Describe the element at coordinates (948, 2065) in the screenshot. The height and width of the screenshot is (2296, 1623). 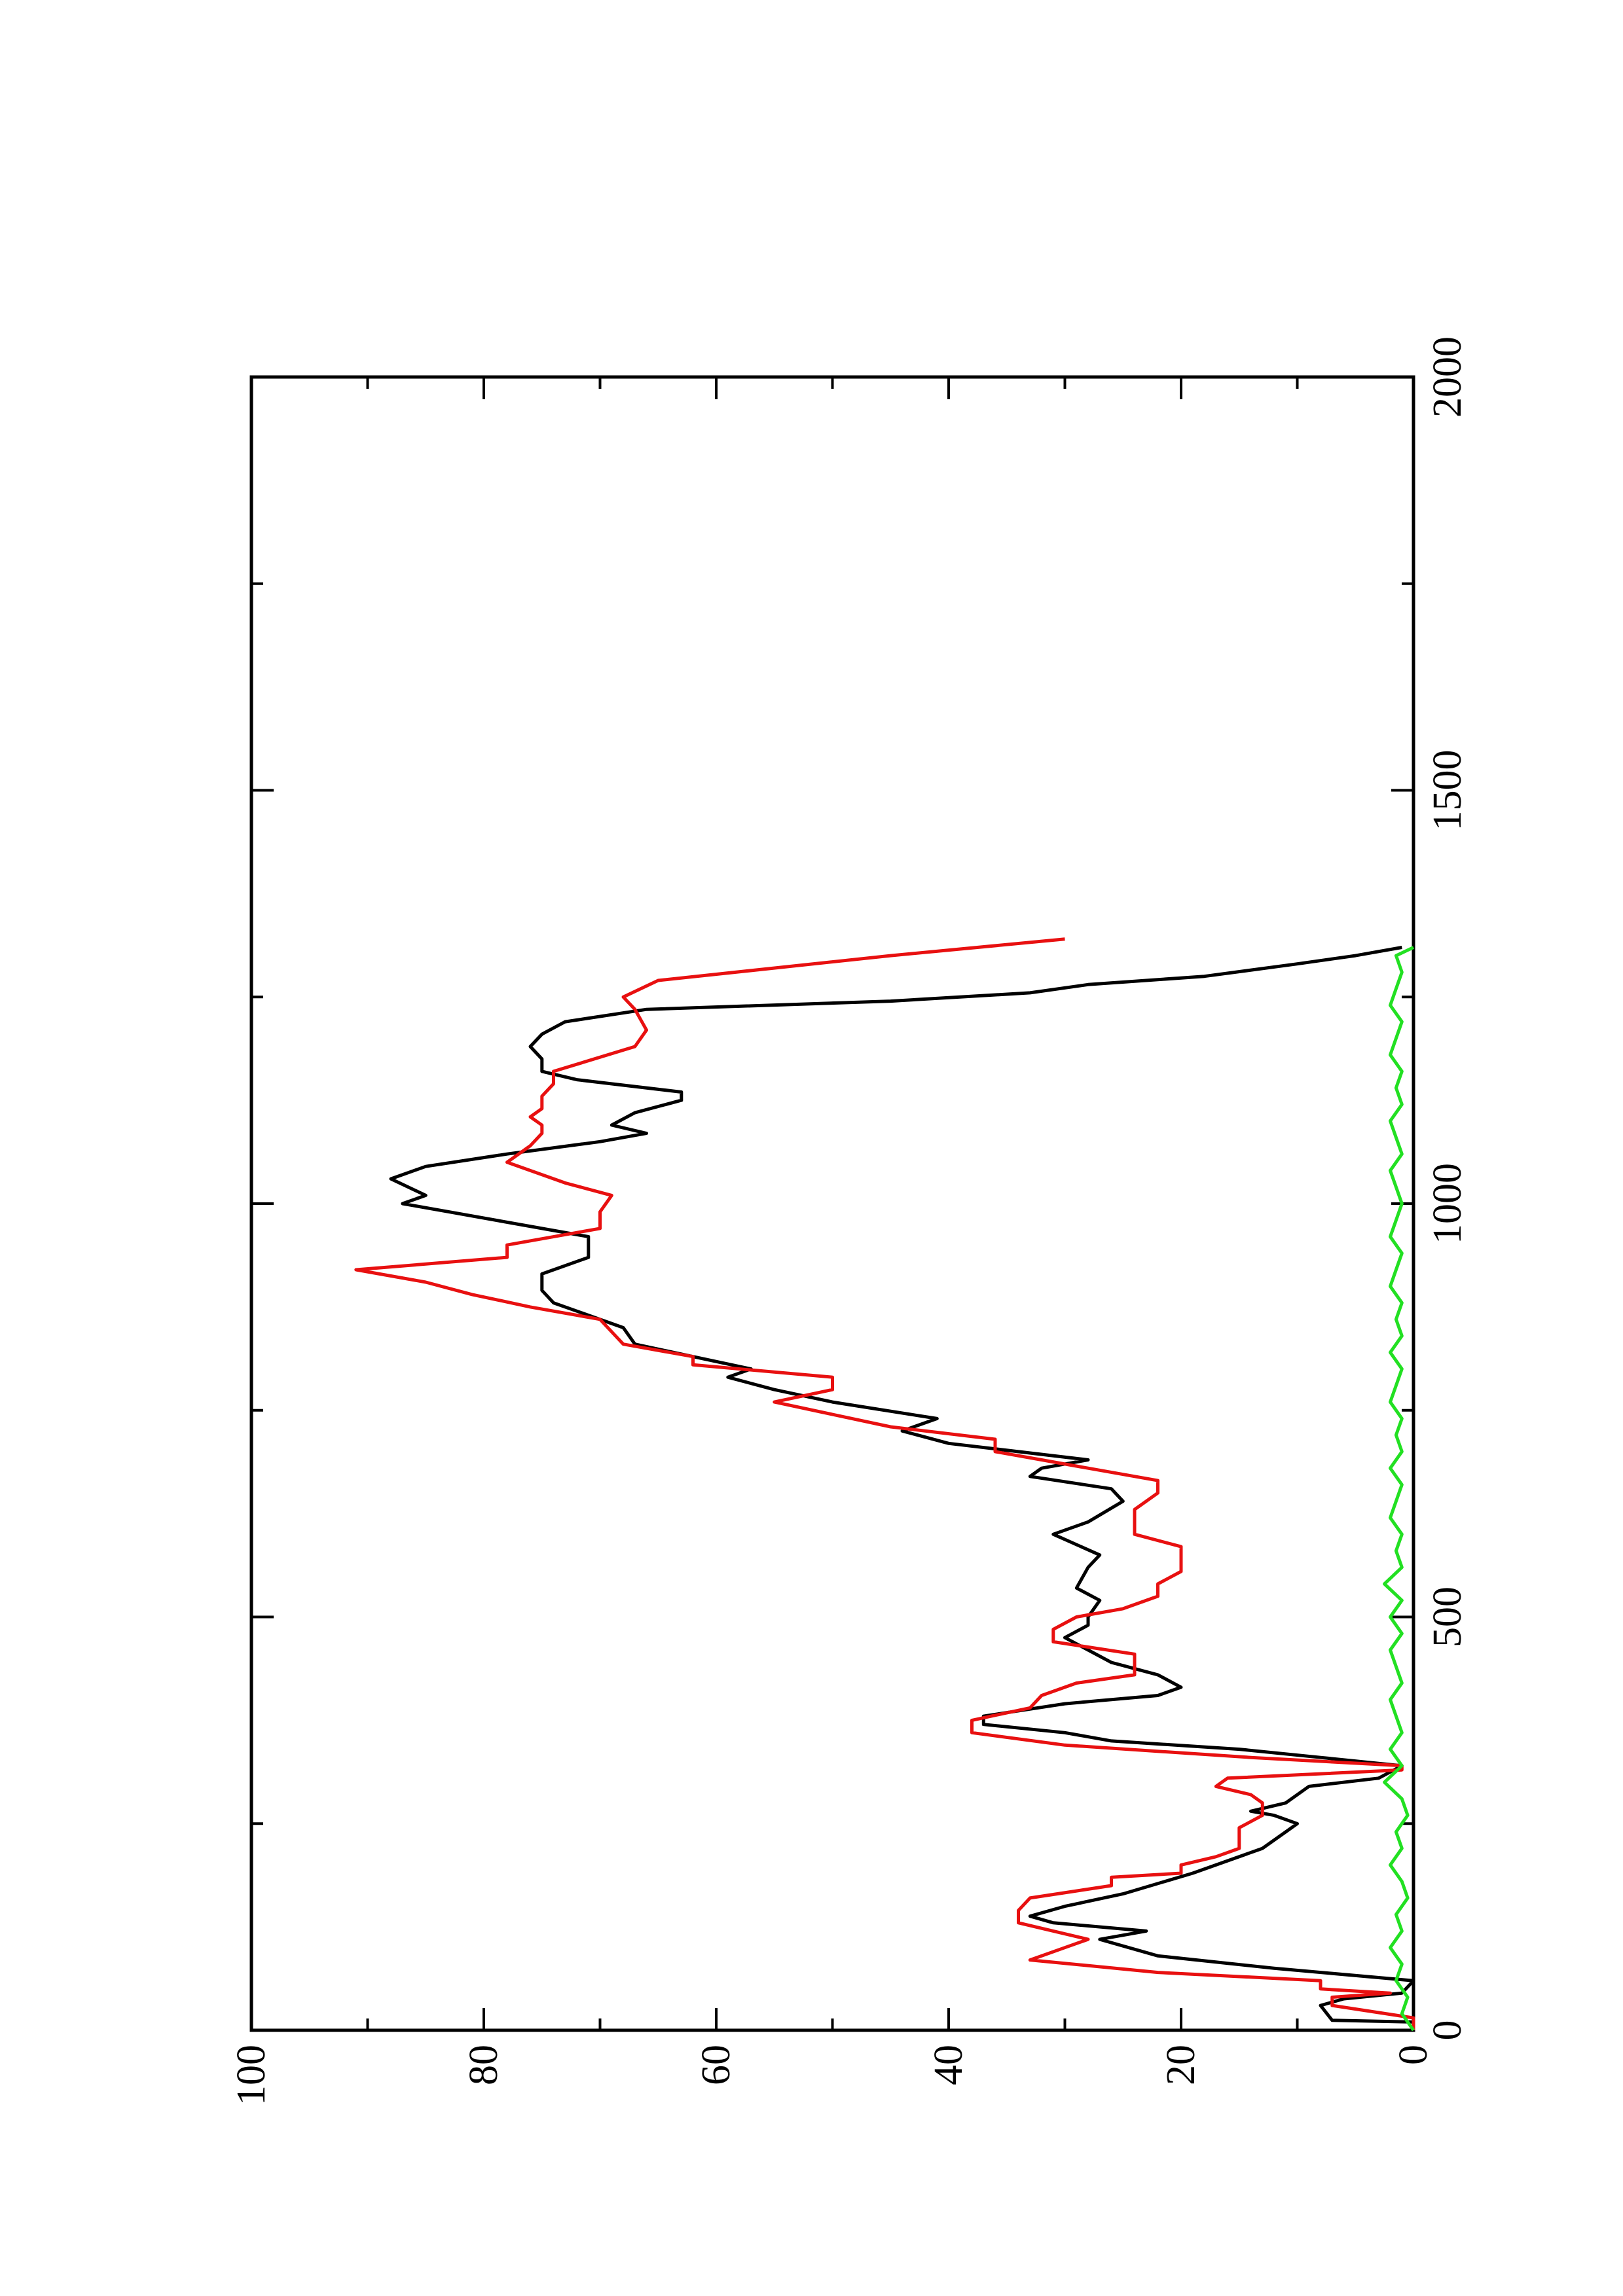
I see `y-tick-label: 40` at that location.